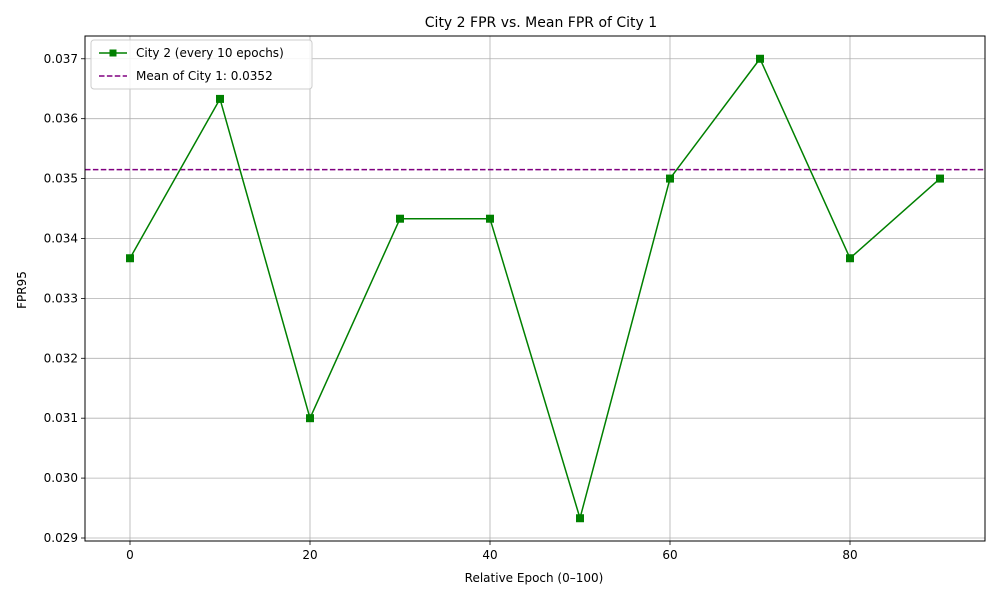  What do you see at coordinates (541, 23) in the screenshot?
I see `chart-title: City 2 FPR vs. Mean FPR of City 1` at bounding box center [541, 23].